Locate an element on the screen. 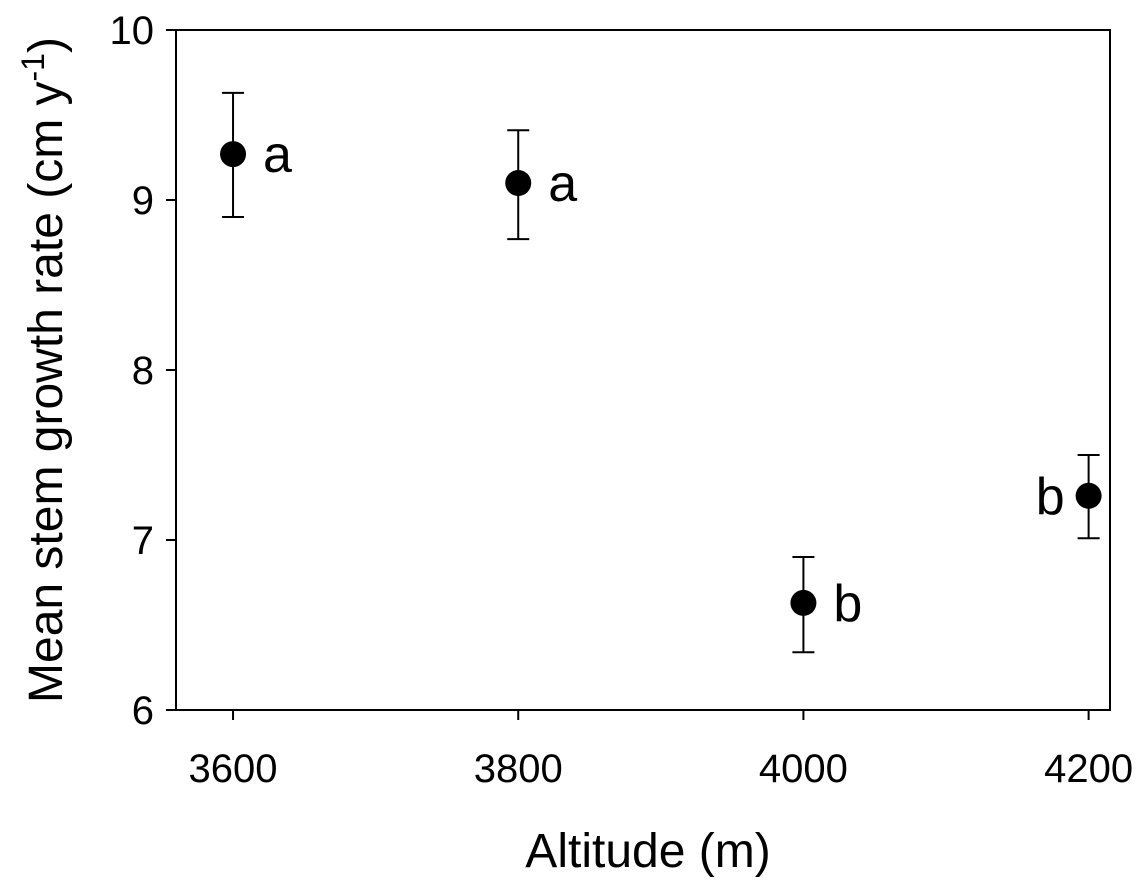 The image size is (1136, 883). y-tick-label: 8 is located at coordinates (143, 371).